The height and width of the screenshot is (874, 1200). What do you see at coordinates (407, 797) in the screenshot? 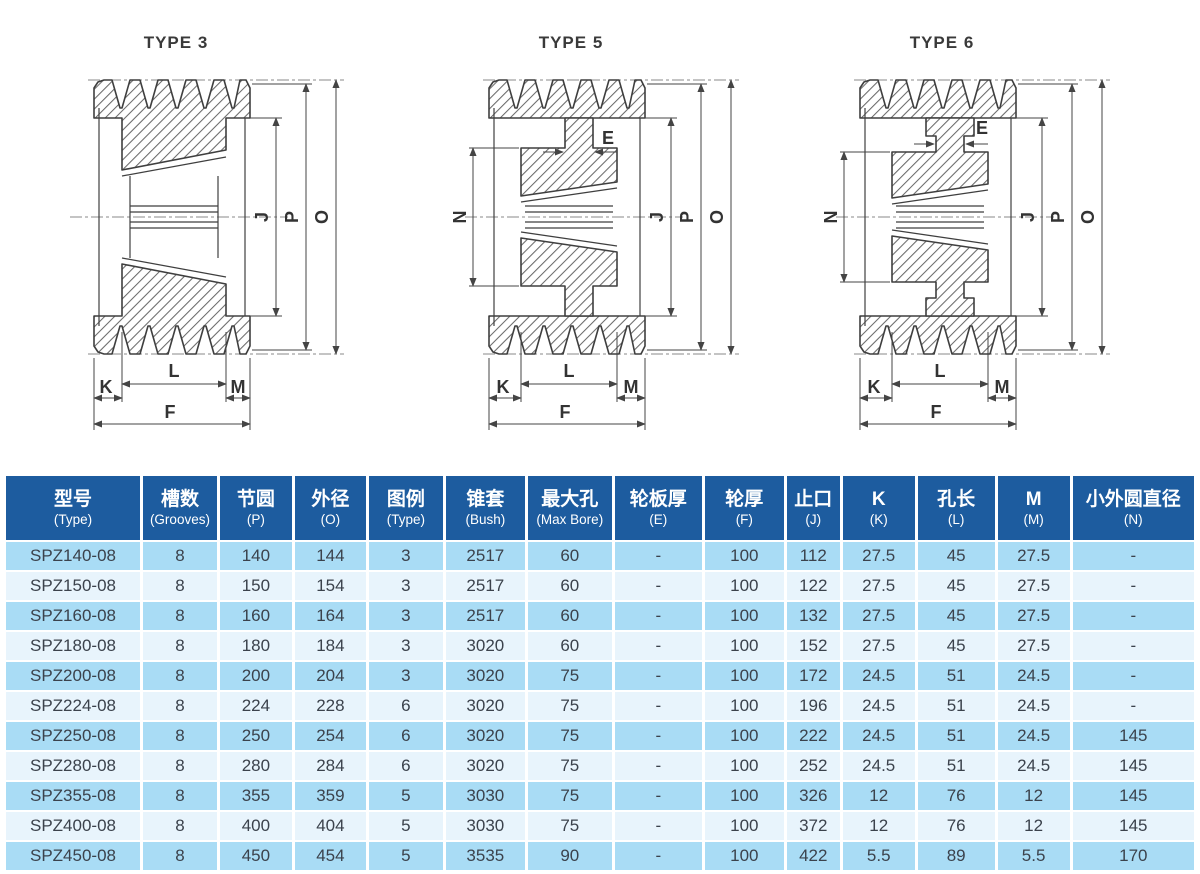
I see `table-cell: 5` at bounding box center [407, 797].